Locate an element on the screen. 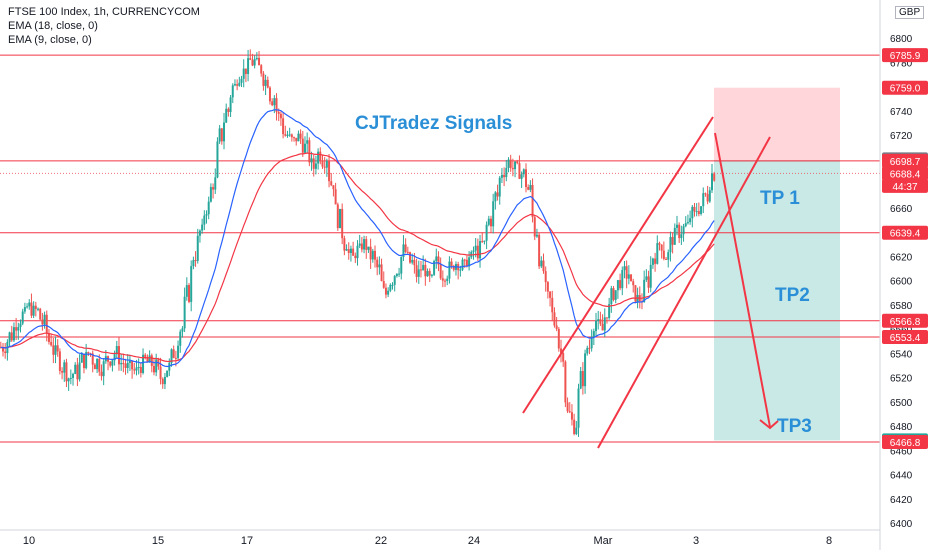  channel-lower-line is located at coordinates (684, 292).